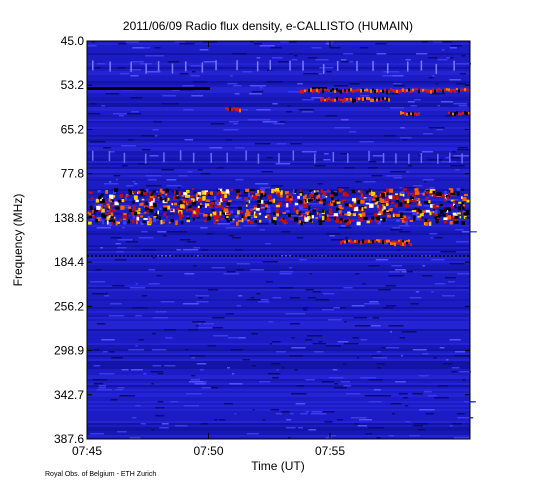 The height and width of the screenshot is (485, 540). Describe the element at coordinates (73, 41) in the screenshot. I see `y-tick-label: 45.0` at that location.